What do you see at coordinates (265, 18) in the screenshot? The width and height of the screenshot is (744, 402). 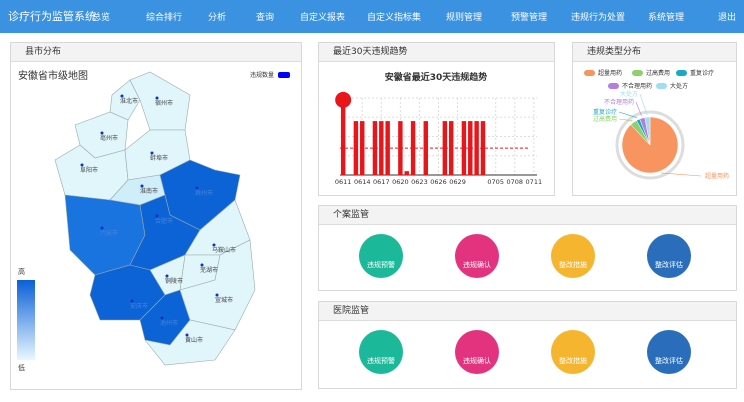 I see `nav-item: 查询` at bounding box center [265, 18].